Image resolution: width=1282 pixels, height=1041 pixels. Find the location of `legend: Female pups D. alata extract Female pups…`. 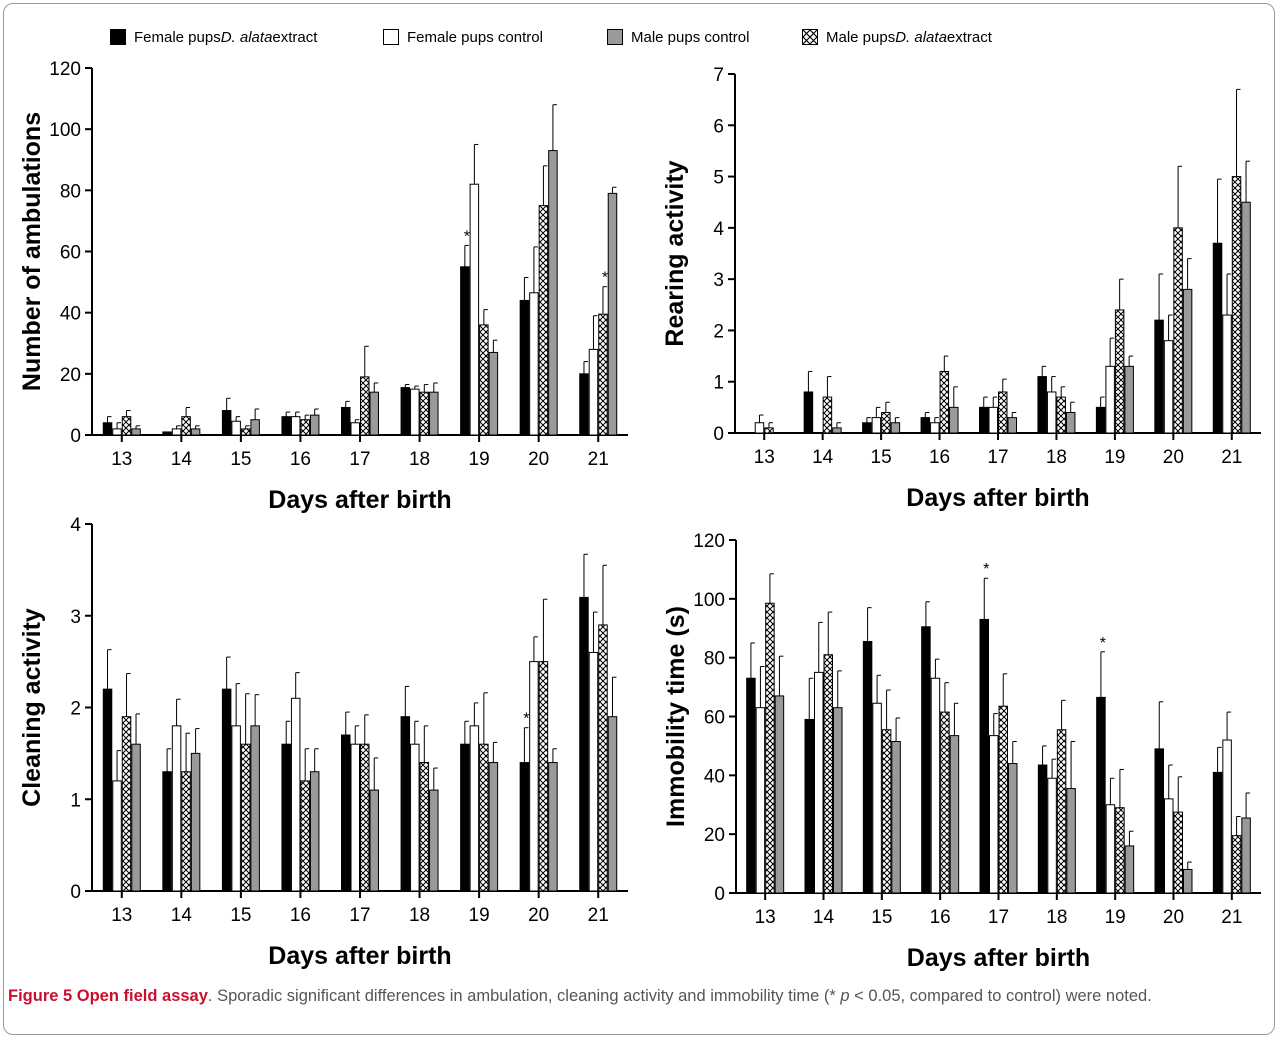

legend: Female pups D. alata extract Female pups… is located at coordinates (610, 37).